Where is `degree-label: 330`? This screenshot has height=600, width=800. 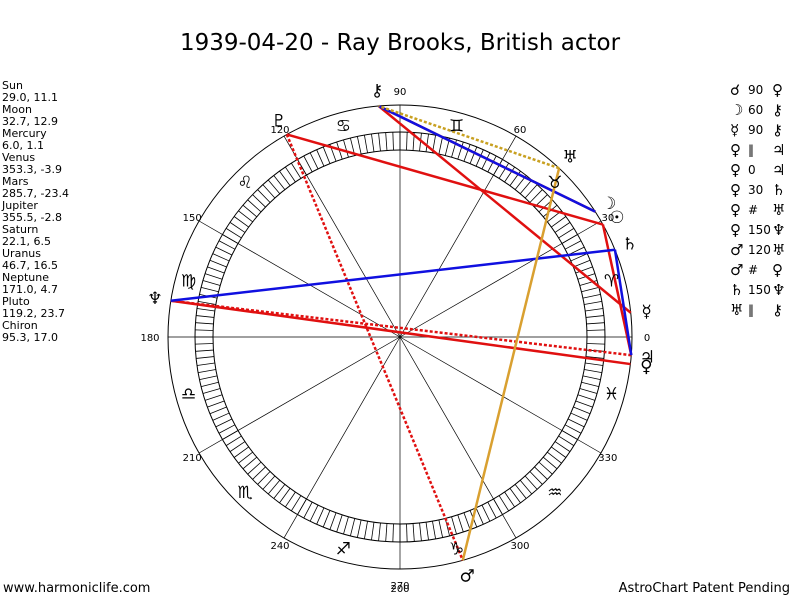
degree-label: 330 is located at coordinates (607, 458).